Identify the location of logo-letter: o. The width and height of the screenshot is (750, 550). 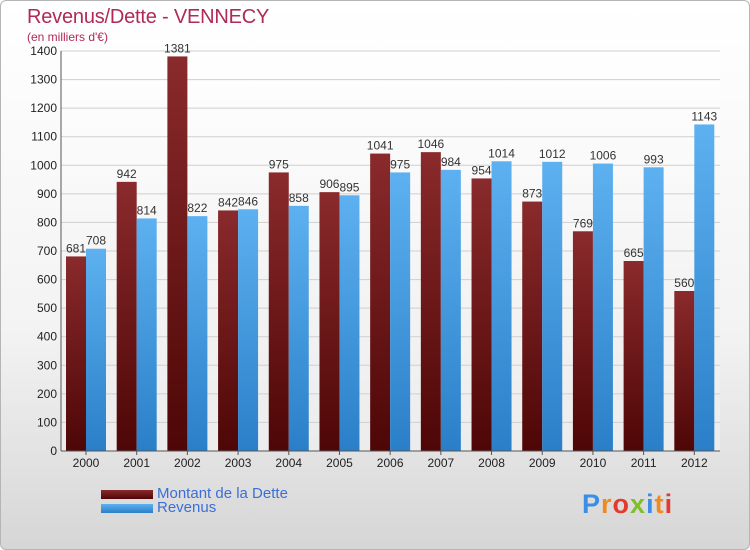
(621, 504).